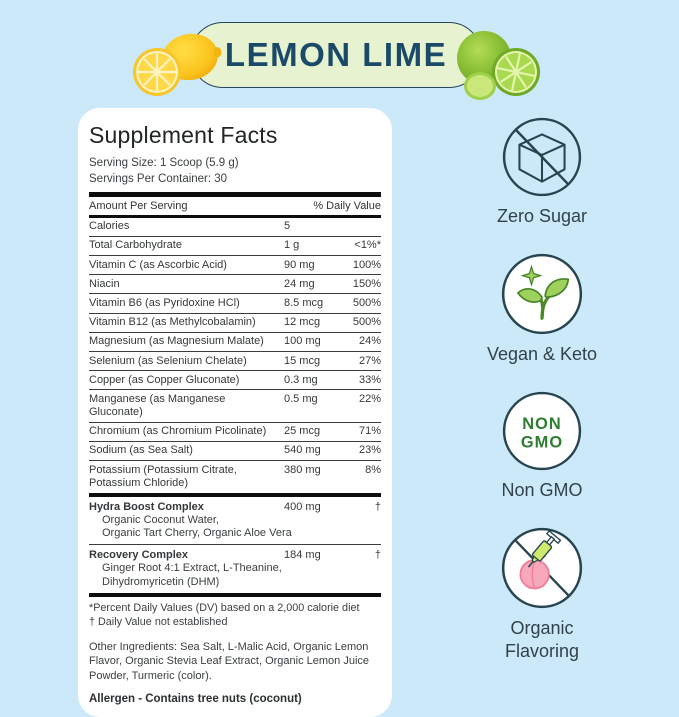  Describe the element at coordinates (235, 245) in the screenshot. I see `nutrient-row: Total Carbohydrate 1 g <1%*` at that location.